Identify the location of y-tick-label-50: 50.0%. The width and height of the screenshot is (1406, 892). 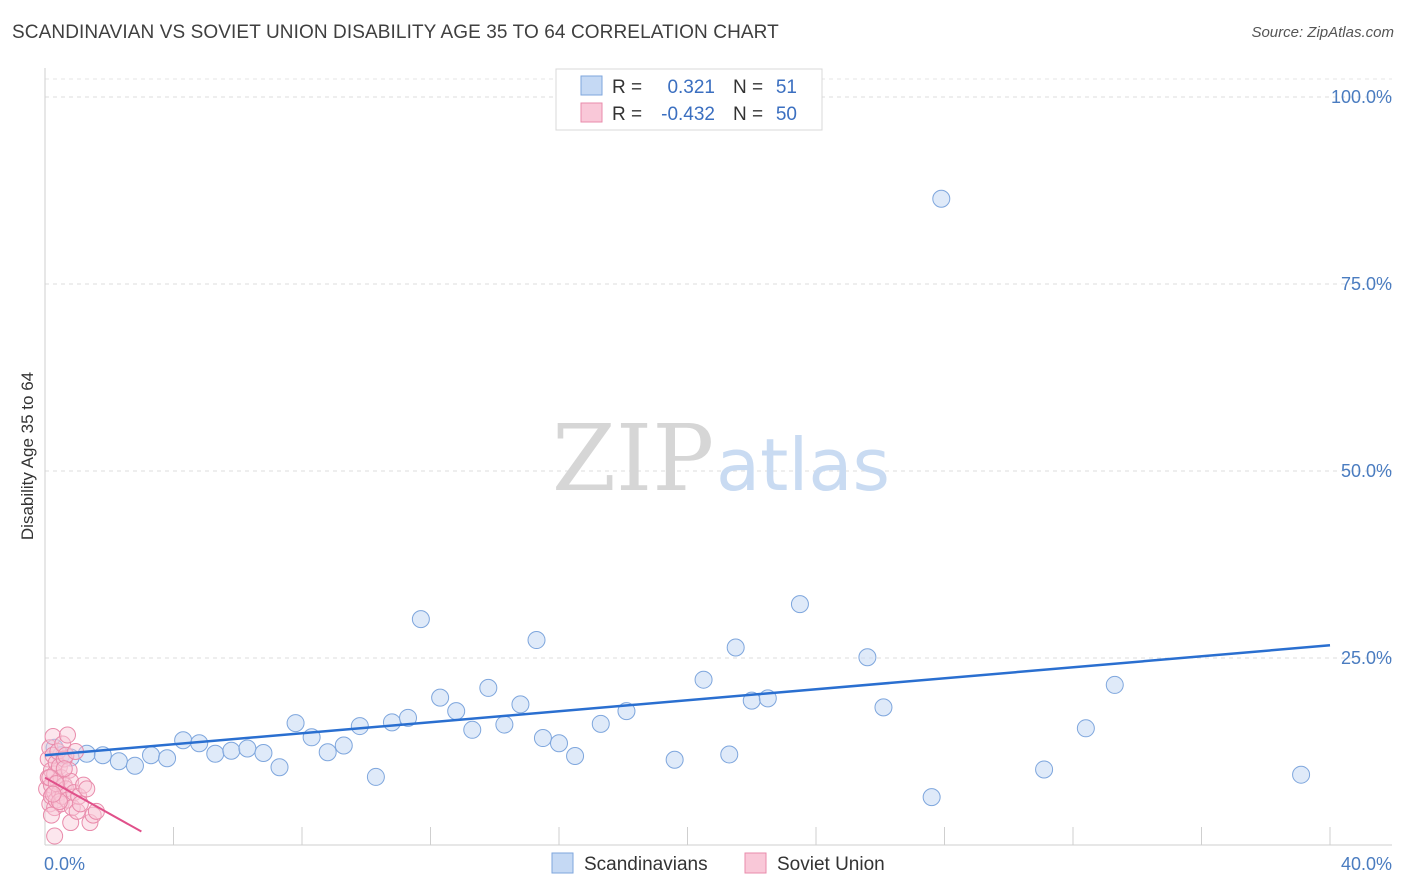
(1366, 471).